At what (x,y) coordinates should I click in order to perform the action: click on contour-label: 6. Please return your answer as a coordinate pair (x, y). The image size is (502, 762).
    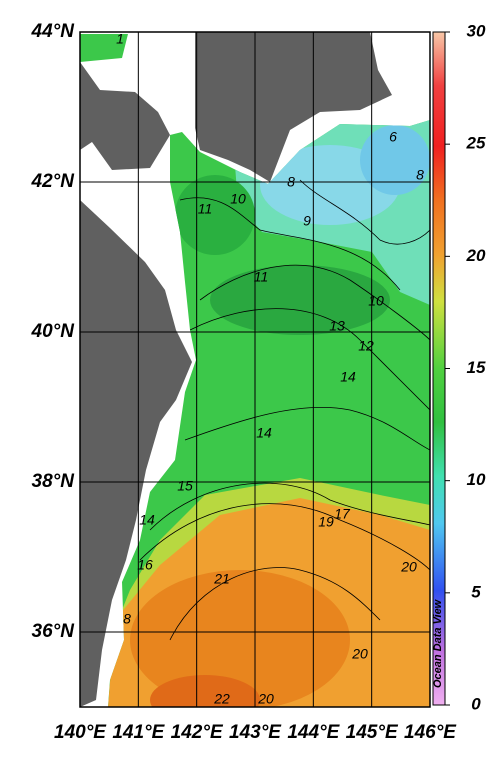
    Looking at the image, I should click on (393, 137).